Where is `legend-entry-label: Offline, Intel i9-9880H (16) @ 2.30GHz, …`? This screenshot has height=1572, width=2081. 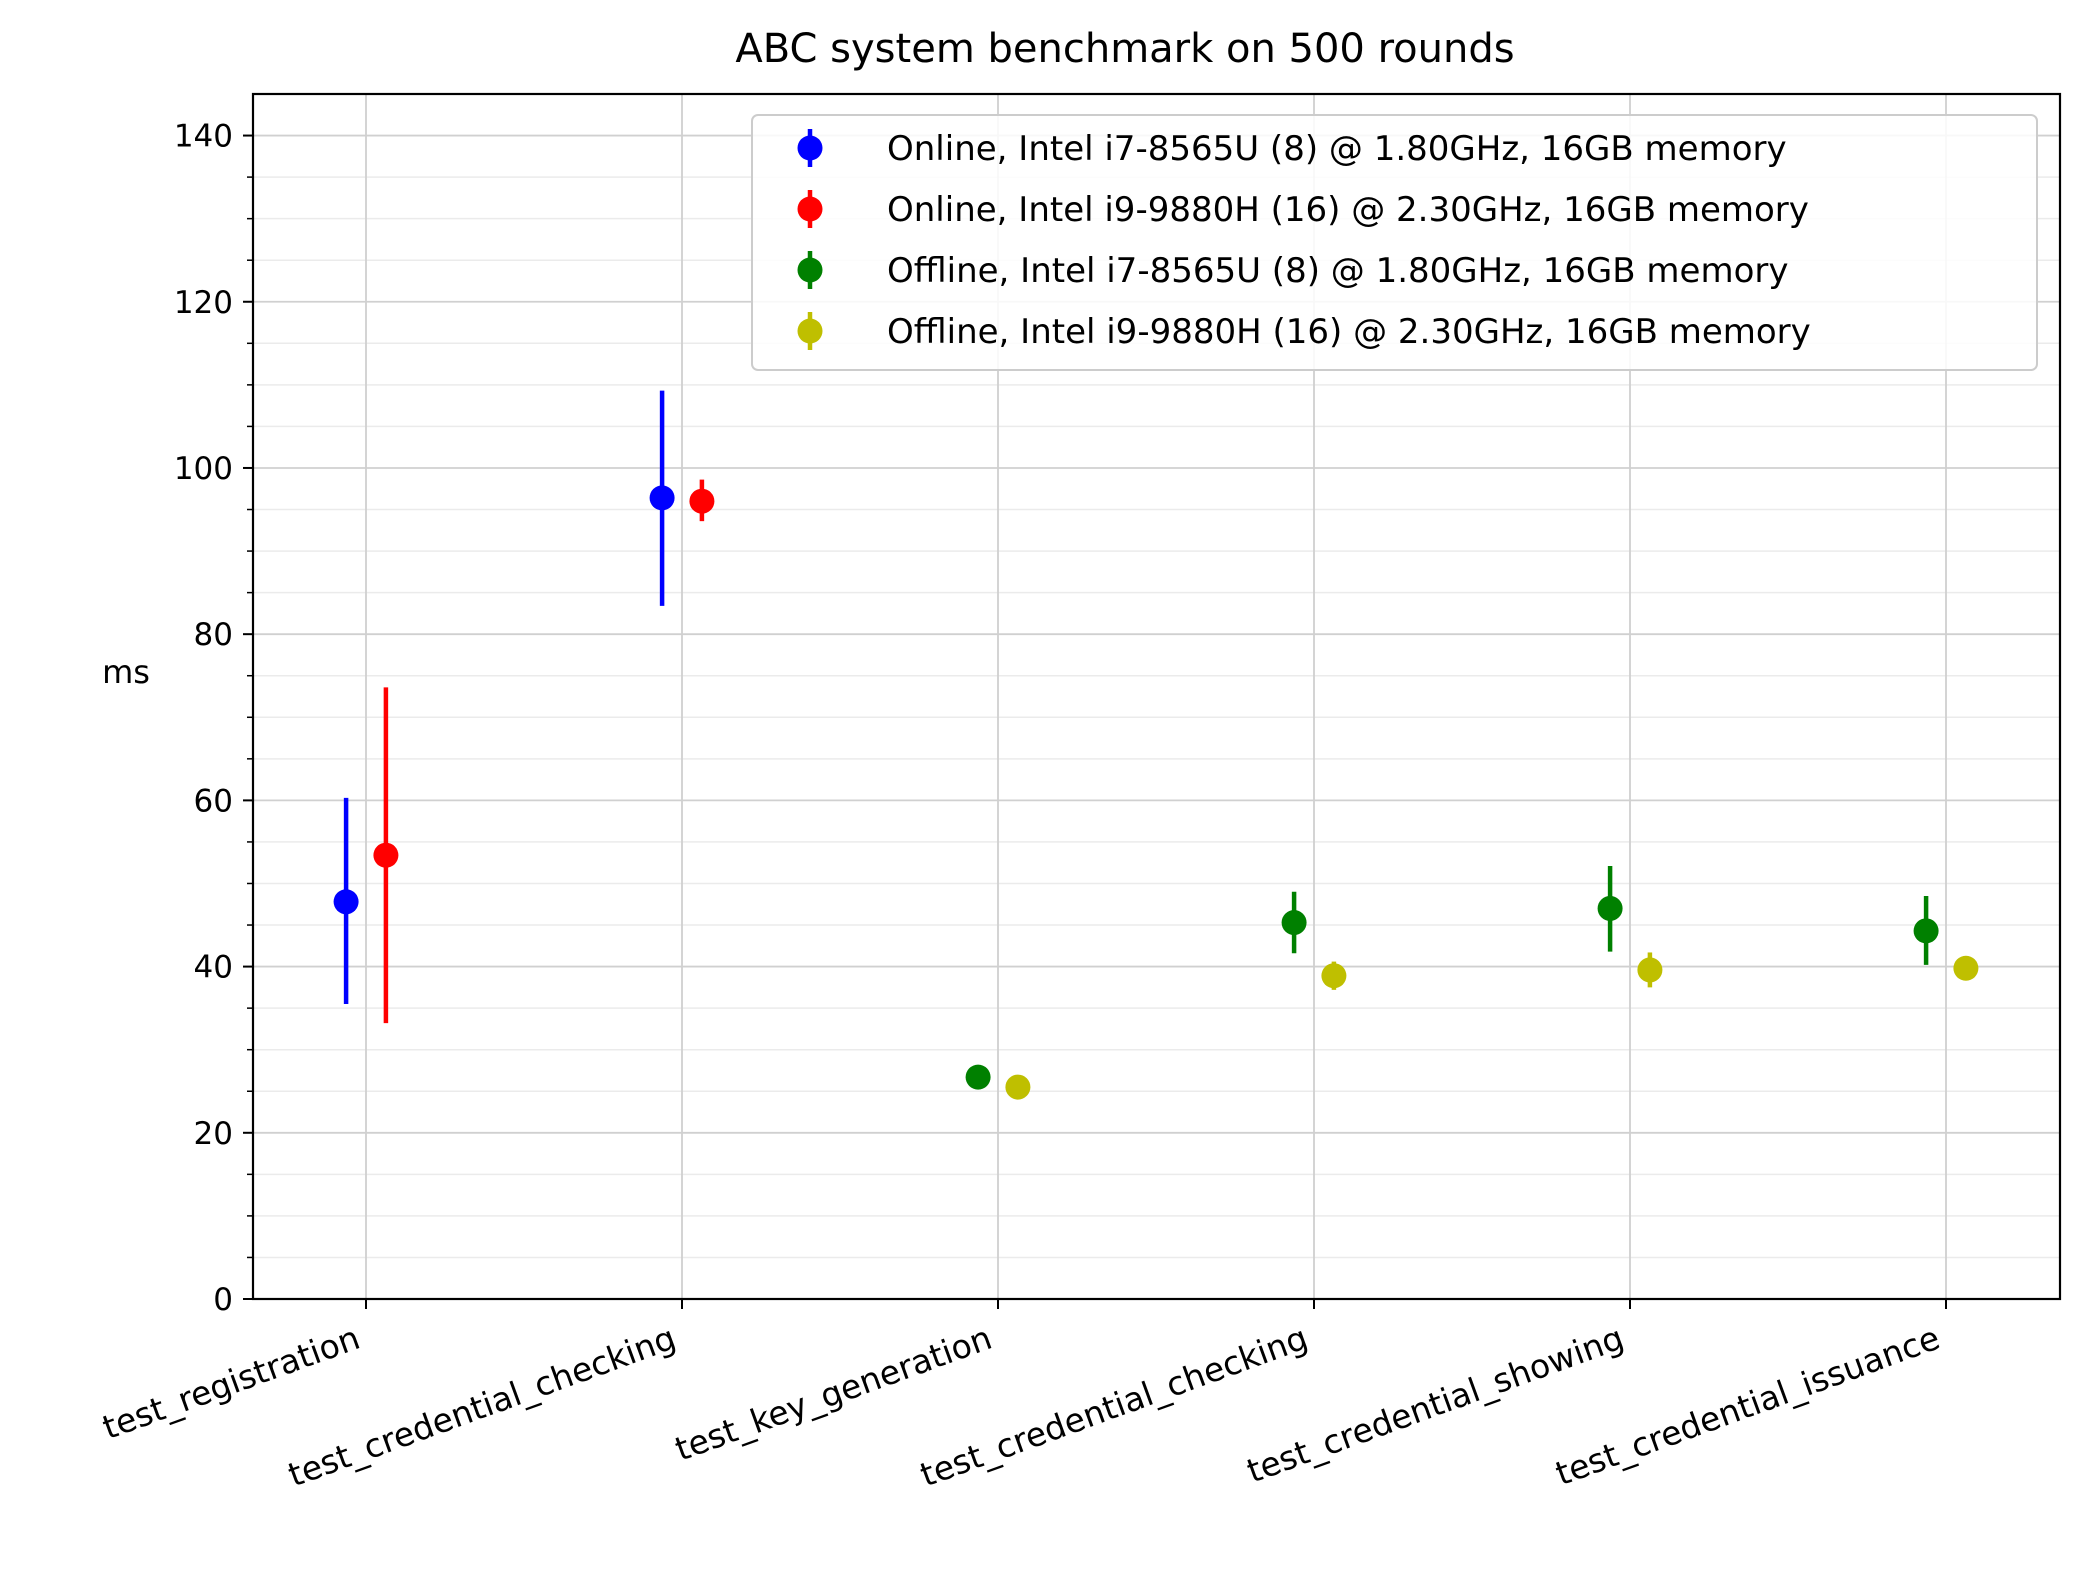
legend-entry-label: Offline, Intel i9-9880H (16) @ 2.30GHz, … is located at coordinates (1349, 332).